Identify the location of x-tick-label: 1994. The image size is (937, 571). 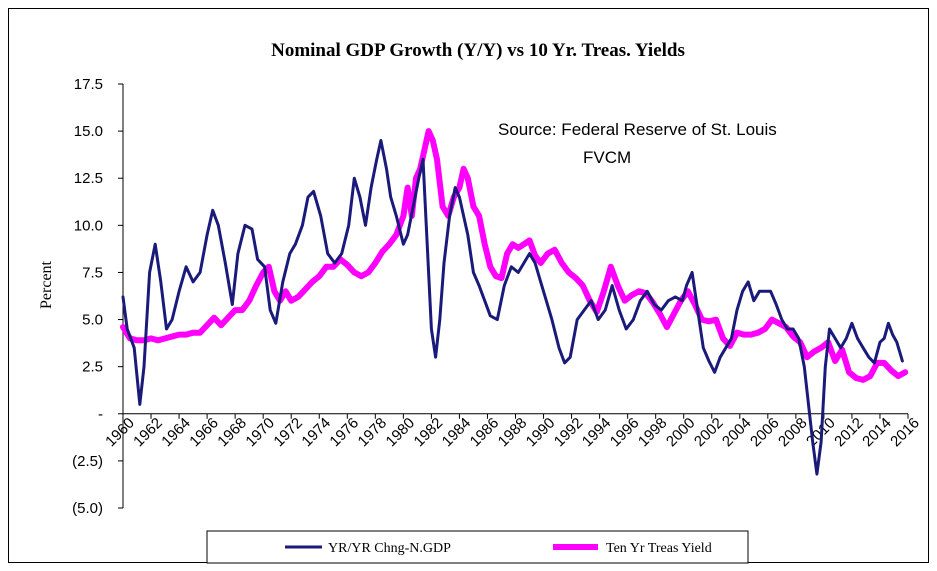
(597, 433).